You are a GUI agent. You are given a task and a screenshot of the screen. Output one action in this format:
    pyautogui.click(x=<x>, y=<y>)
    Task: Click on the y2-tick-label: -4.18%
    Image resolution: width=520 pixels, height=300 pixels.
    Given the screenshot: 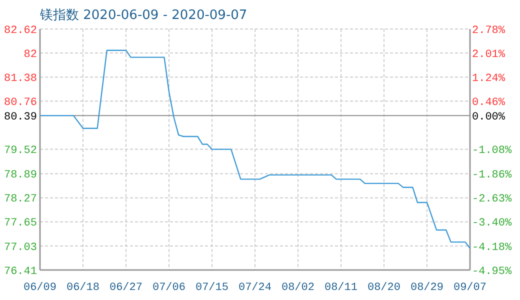 What is the action you would take?
    pyautogui.click(x=492, y=248)
    